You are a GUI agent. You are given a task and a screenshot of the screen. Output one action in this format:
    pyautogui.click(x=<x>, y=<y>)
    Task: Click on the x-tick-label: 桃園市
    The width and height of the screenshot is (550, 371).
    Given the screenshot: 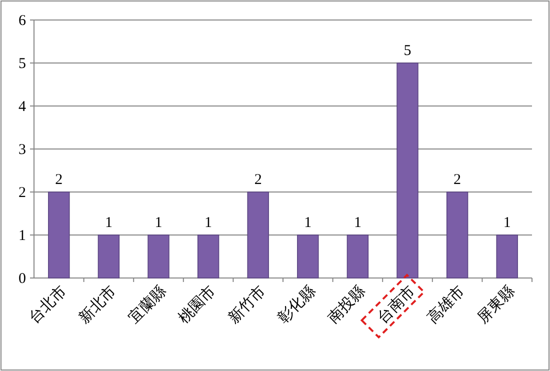 What is the action you would take?
    pyautogui.click(x=197, y=304)
    